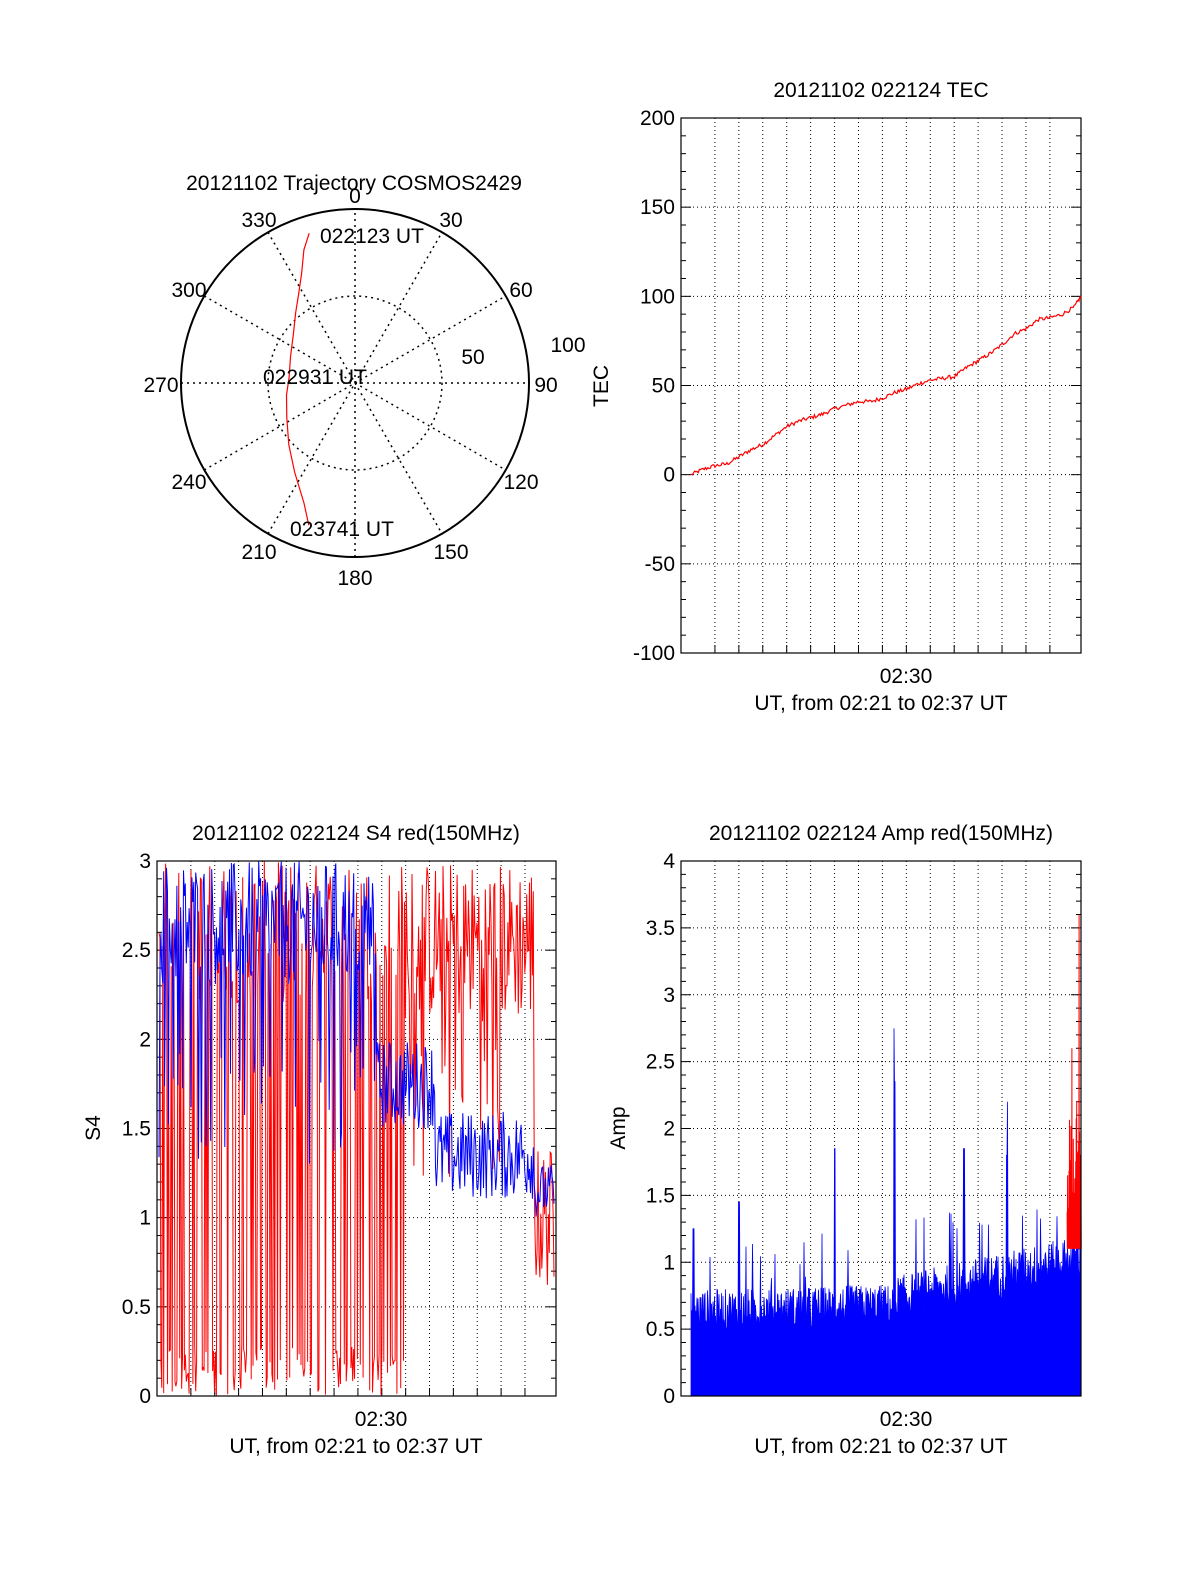 The height and width of the screenshot is (1575, 1200). I want to click on amp-blue-series, so click(886, 1212).